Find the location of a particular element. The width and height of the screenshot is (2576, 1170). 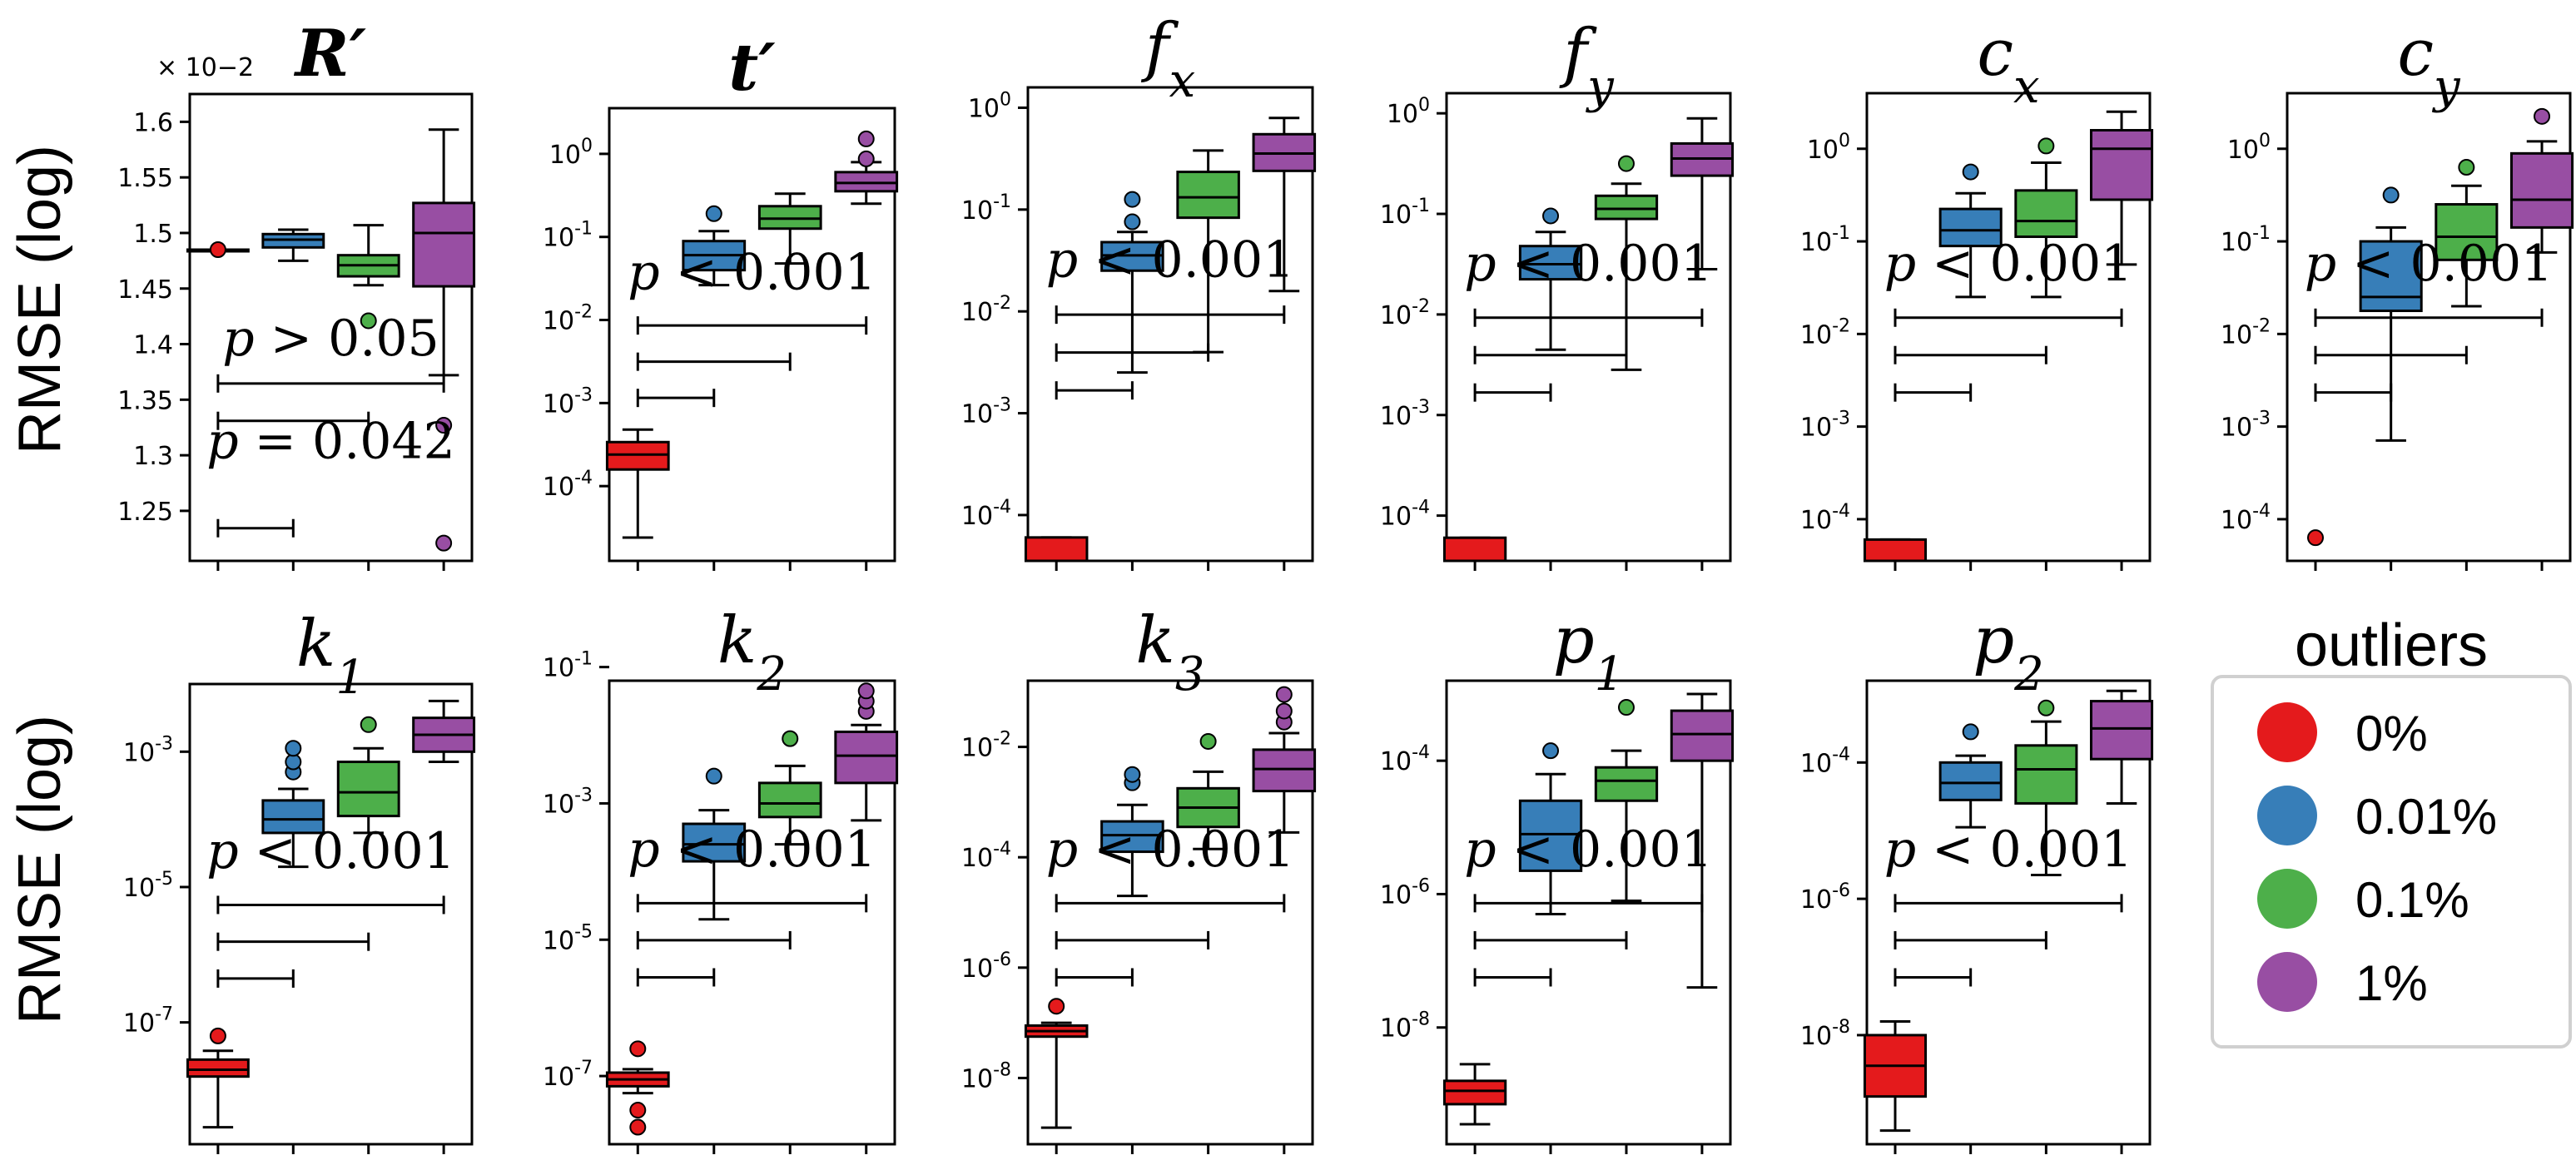

y-tick-label: 10⁻⁸ is located at coordinates (986, 1076).